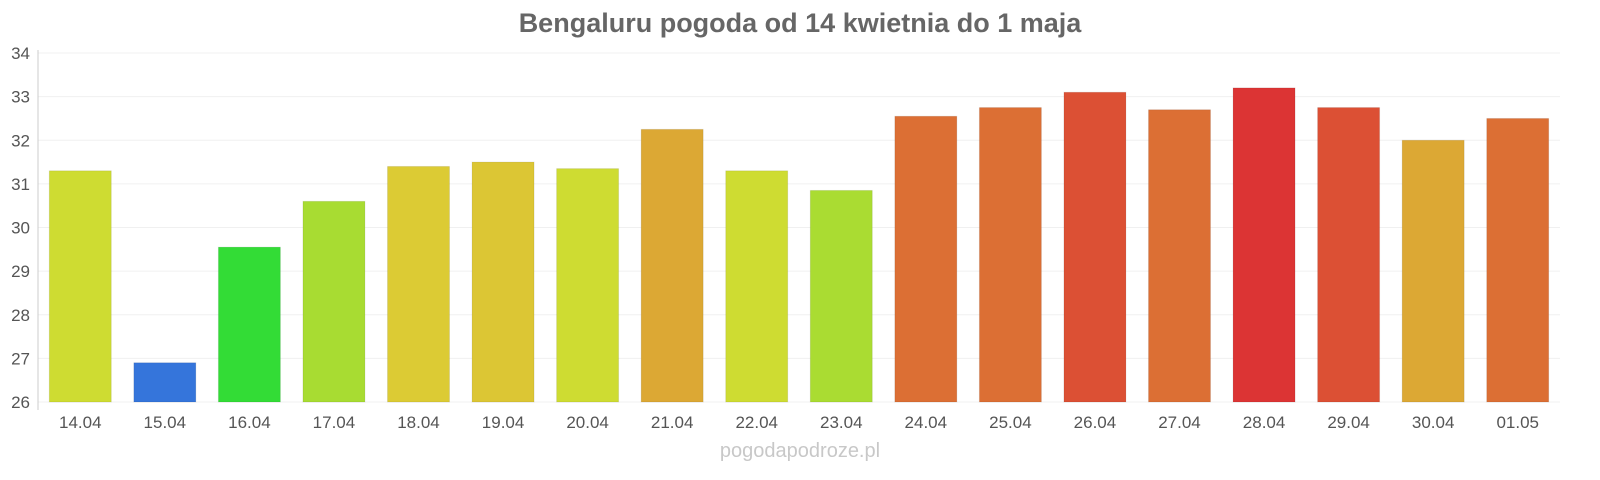 The height and width of the screenshot is (480, 1600). Describe the element at coordinates (1264, 245) in the screenshot. I see `bar-28.04` at that location.